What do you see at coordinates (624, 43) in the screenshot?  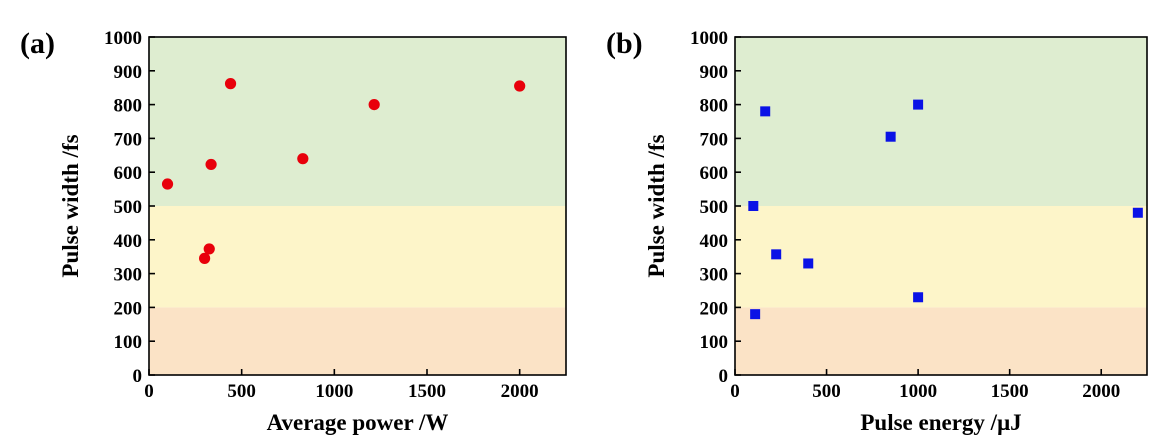 I see `b-panel-label: (b)` at bounding box center [624, 43].